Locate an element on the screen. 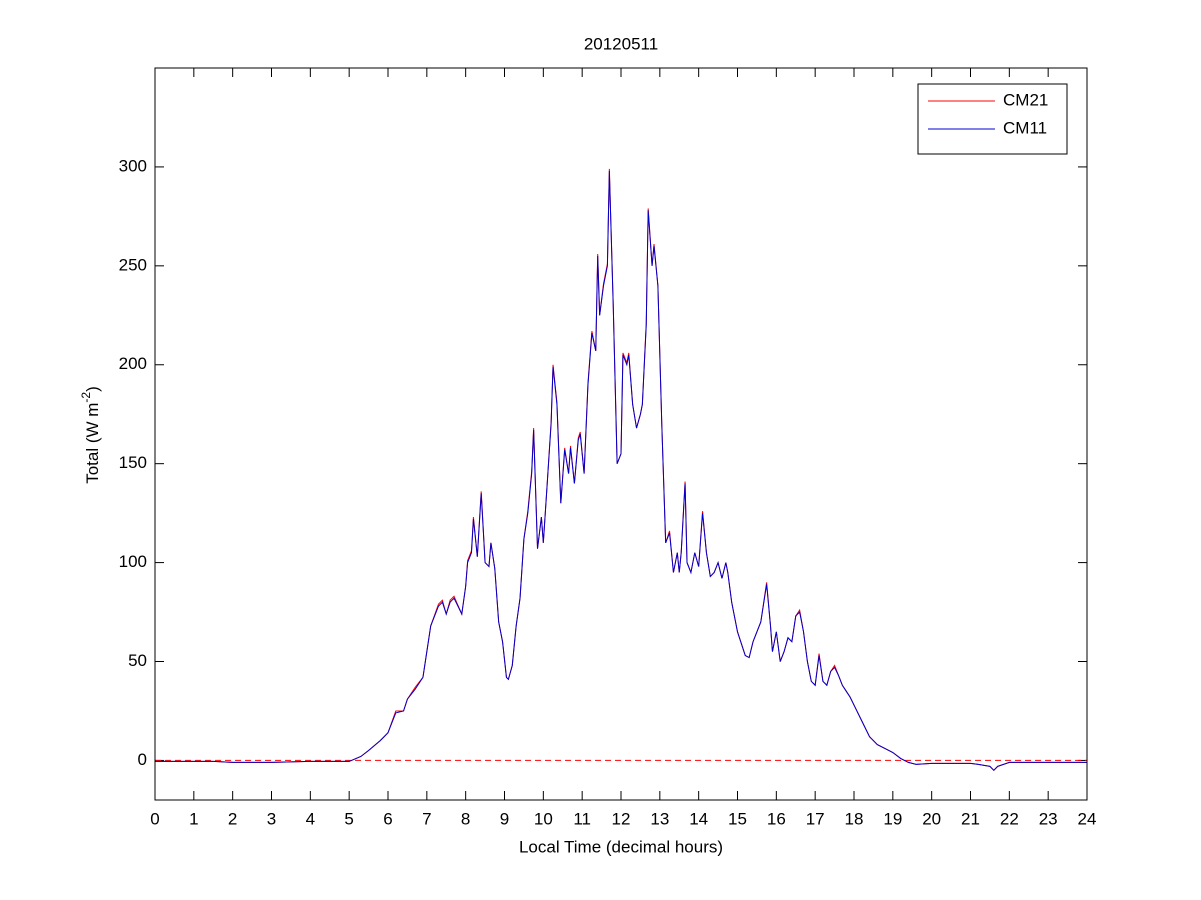  x-tick-label: 19 is located at coordinates (892, 818).